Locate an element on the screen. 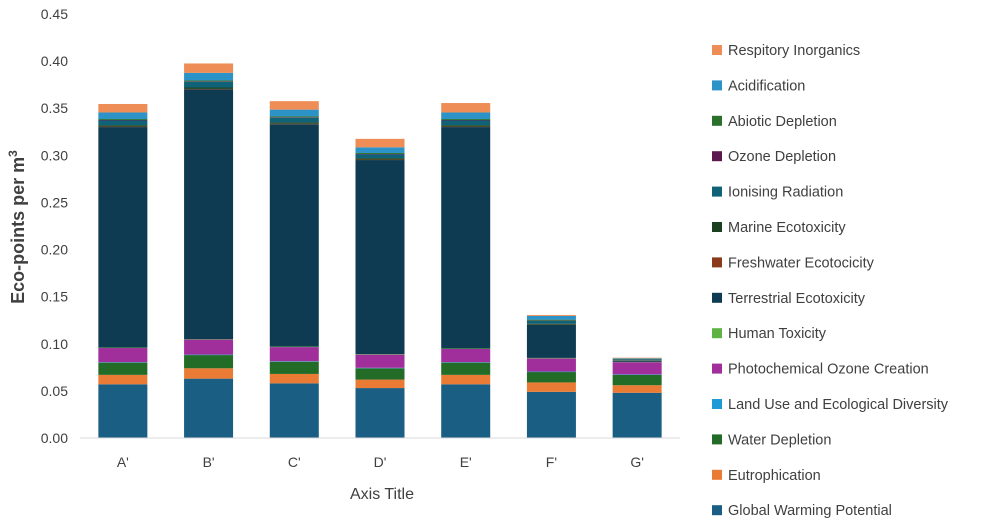  y-tick-label: 0.20 is located at coordinates (54, 250).